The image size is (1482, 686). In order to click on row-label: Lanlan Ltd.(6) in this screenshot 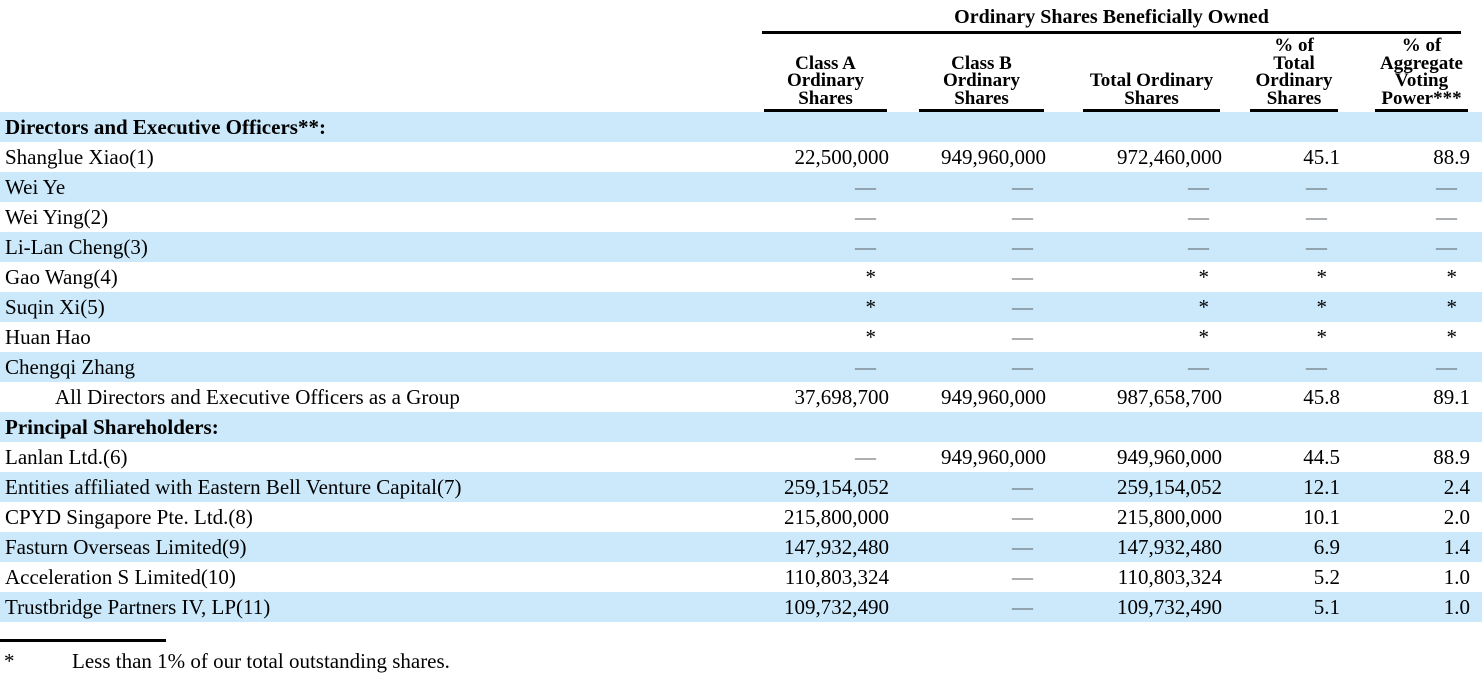, I will do `click(66, 457)`.